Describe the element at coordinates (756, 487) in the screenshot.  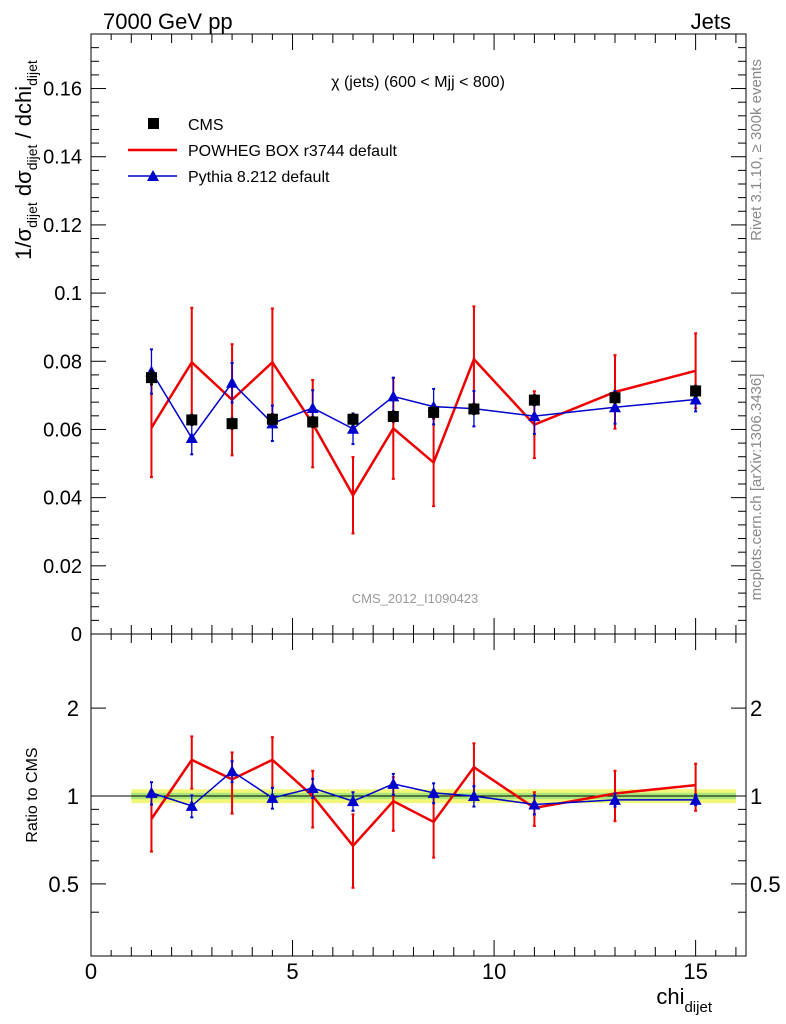
I see `mcplots-label: mcplots.cern.ch [arXiv:1306.3436]` at that location.